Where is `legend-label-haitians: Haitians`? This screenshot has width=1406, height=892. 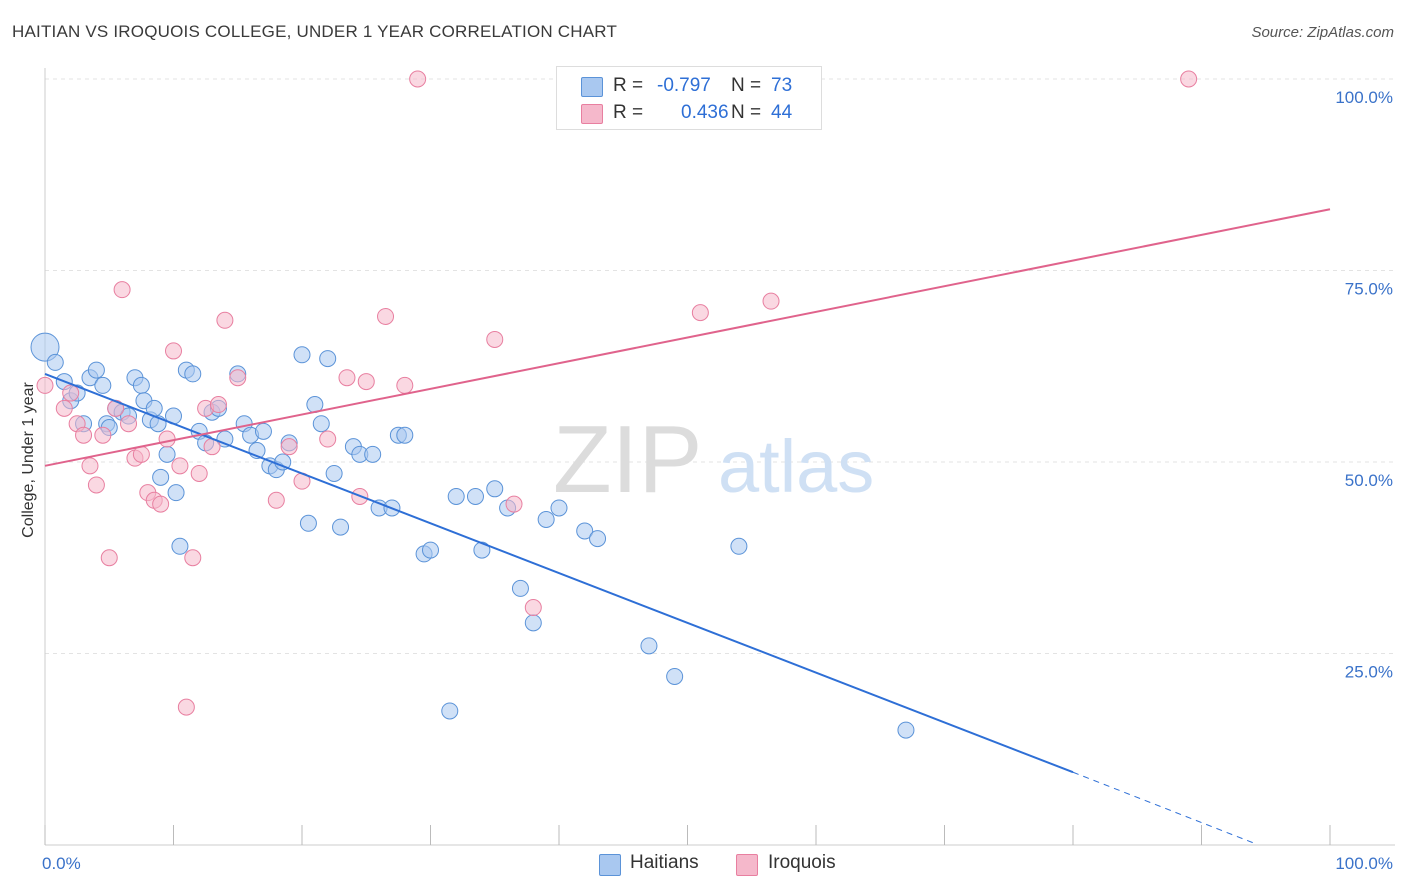
legend-label-haitians: Haitians is located at coordinates (664, 862).